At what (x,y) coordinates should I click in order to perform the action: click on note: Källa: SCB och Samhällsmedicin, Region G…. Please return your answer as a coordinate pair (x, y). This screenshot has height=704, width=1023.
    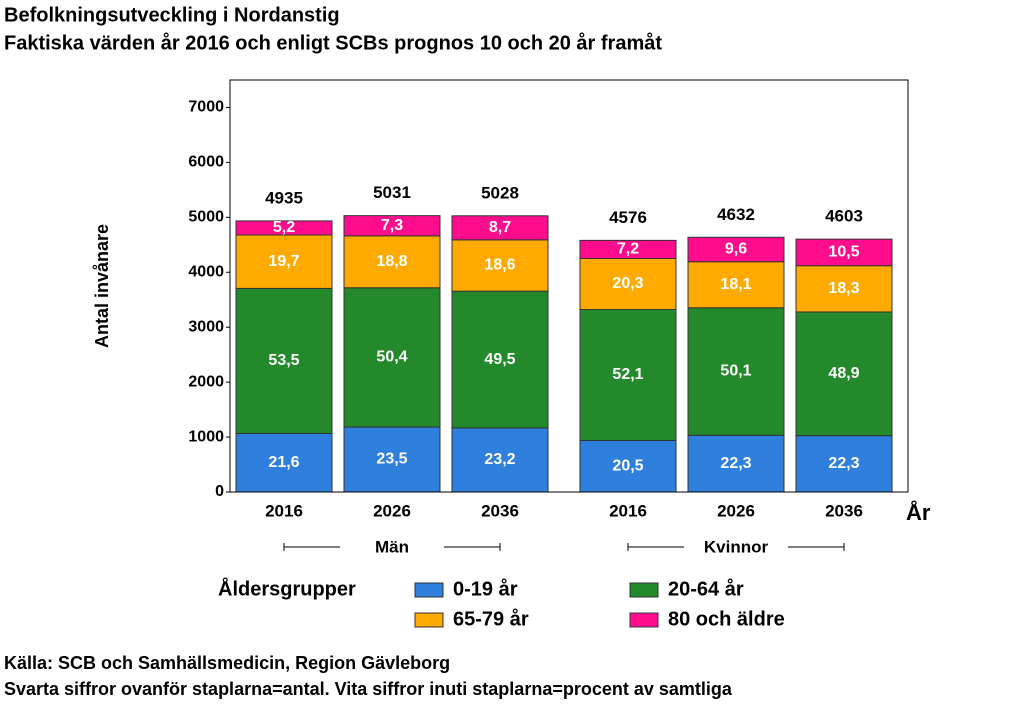
    Looking at the image, I should click on (227, 663).